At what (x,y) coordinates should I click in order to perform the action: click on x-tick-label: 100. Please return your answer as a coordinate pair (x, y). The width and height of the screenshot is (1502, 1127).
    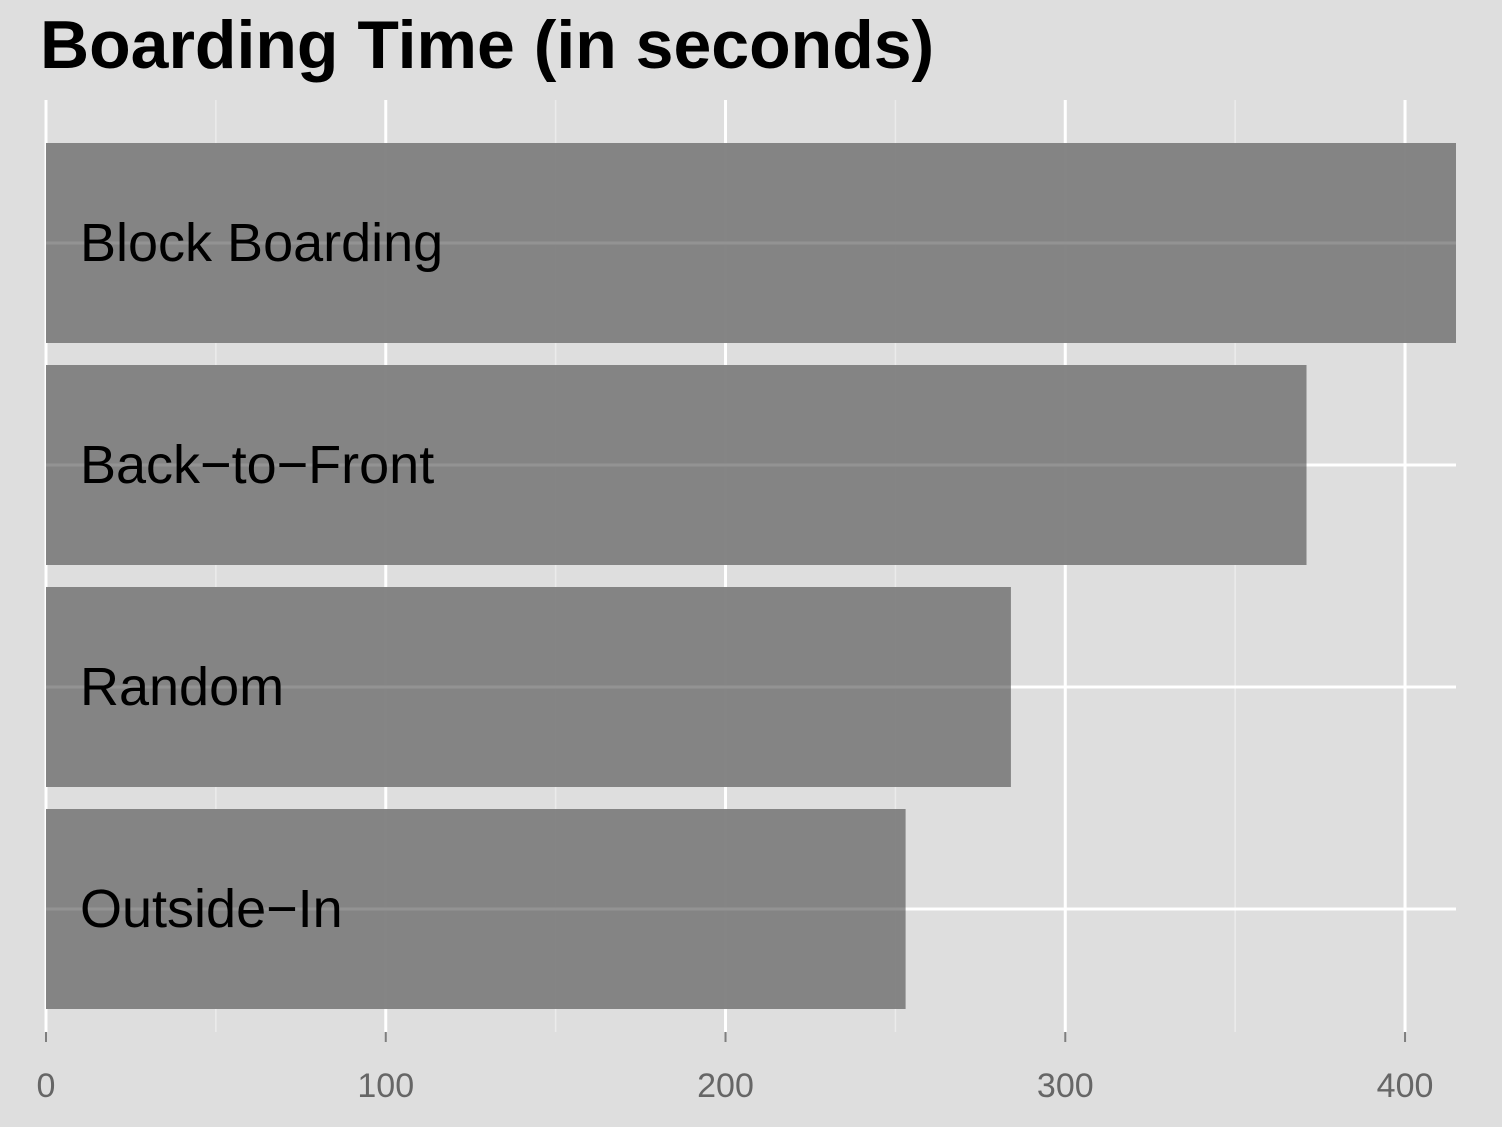
    Looking at the image, I should click on (385, 1086).